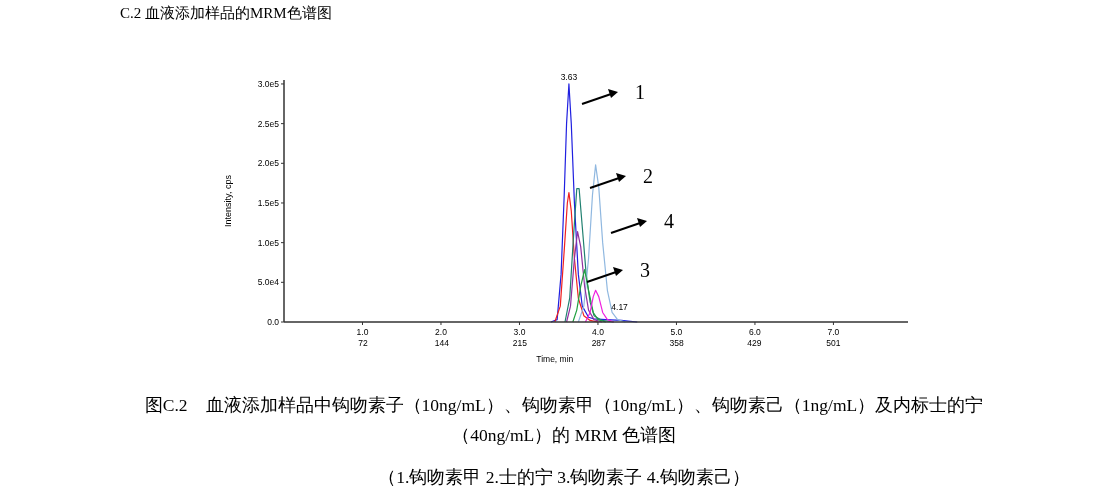  I want to click on chart-title: C.2 血液添加样品的MRM色谱图, so click(226, 13).